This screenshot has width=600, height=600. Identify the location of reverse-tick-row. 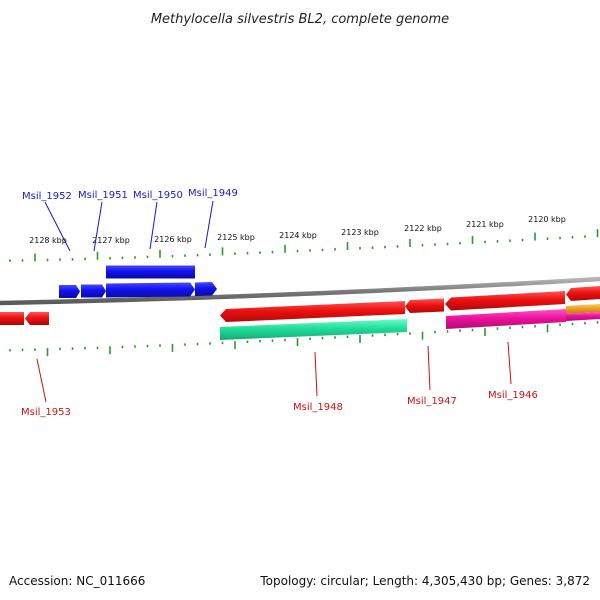
(304, 339).